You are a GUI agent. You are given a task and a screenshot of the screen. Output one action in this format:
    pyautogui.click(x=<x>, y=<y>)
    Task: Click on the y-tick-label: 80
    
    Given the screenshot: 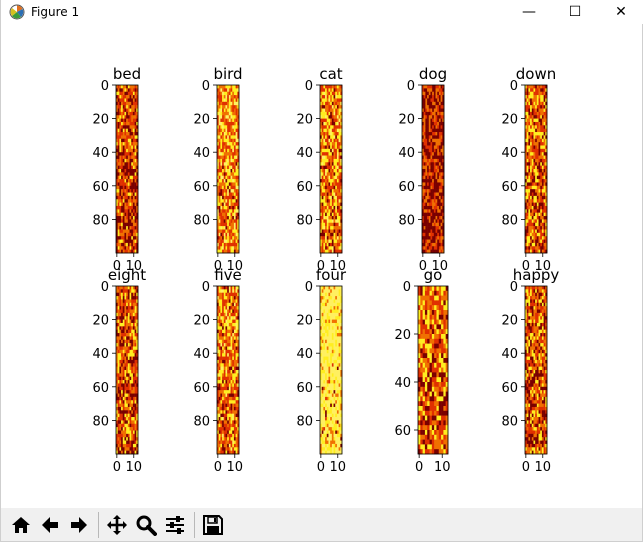 What is the action you would take?
    pyautogui.click(x=201, y=220)
    